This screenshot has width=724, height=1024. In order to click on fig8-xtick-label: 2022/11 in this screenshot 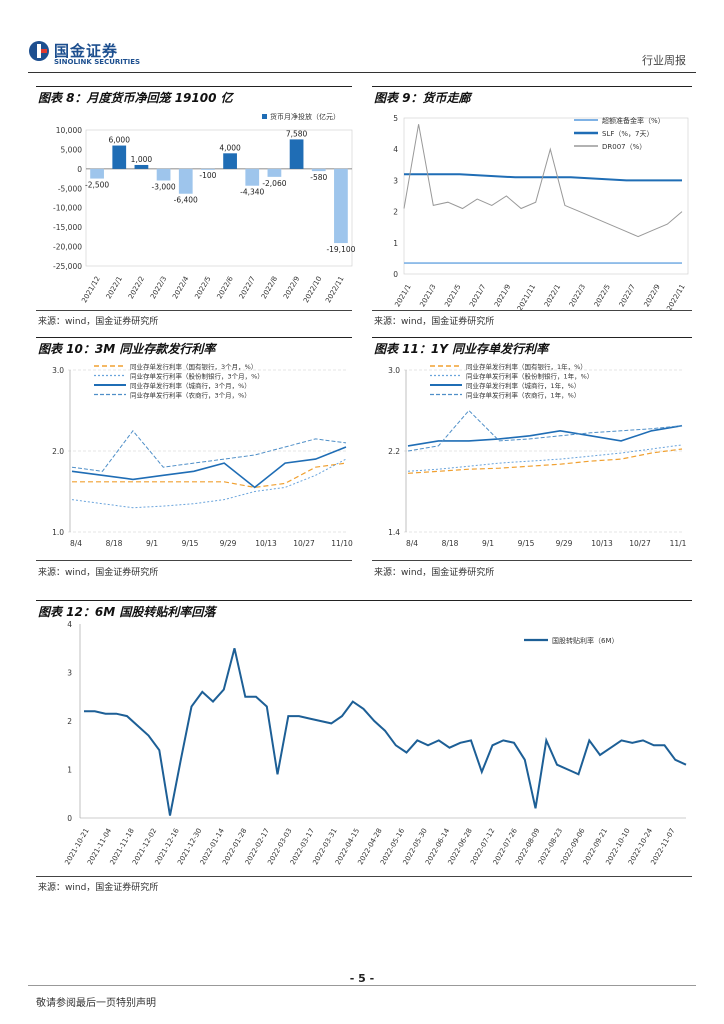, I will do `click(334, 289)`.